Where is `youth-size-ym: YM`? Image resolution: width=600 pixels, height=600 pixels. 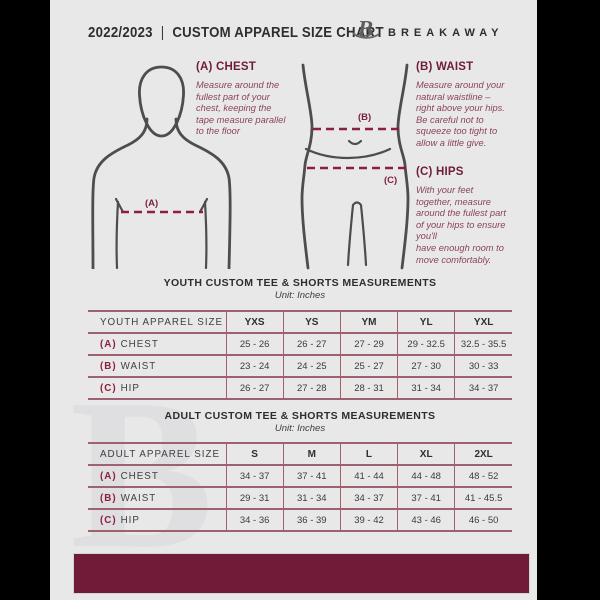
youth-size-ym: YM is located at coordinates (368, 321).